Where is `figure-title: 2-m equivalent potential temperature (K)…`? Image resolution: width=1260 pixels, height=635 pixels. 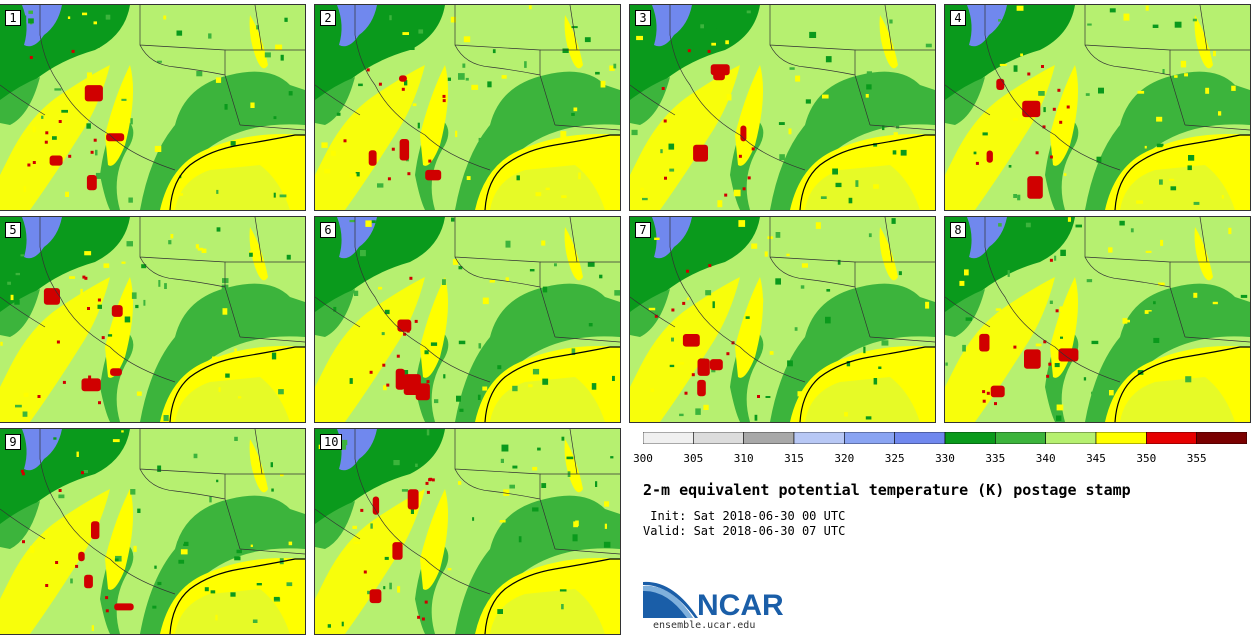
figure-title: 2-m equivalent potential temperature (K)… is located at coordinates (887, 490).